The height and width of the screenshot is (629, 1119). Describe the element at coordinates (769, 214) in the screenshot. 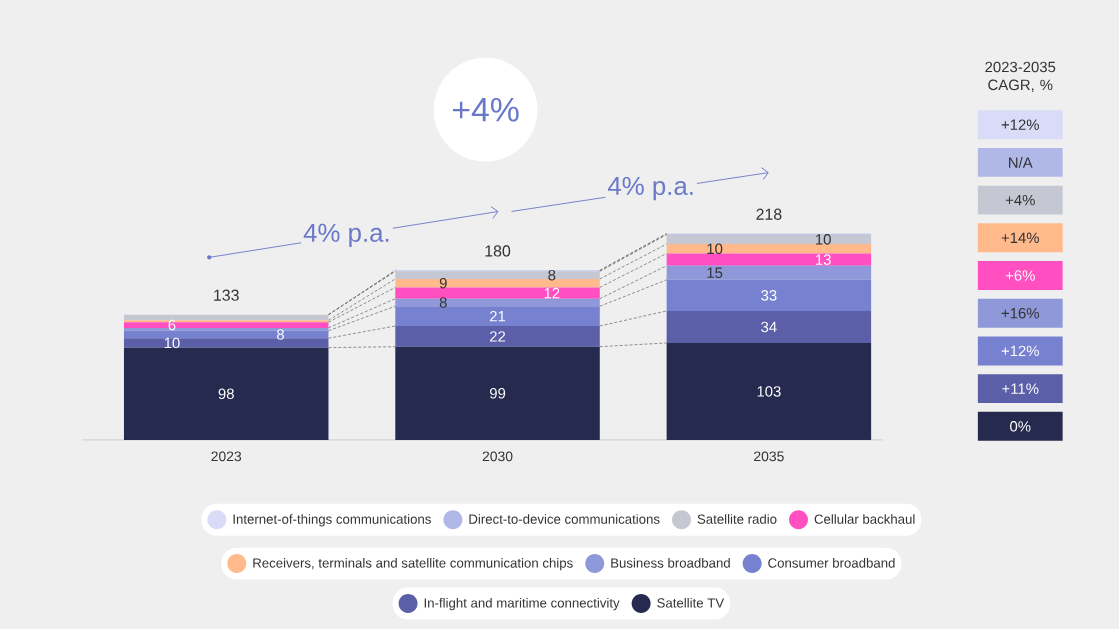

I see `total-label: 218` at that location.